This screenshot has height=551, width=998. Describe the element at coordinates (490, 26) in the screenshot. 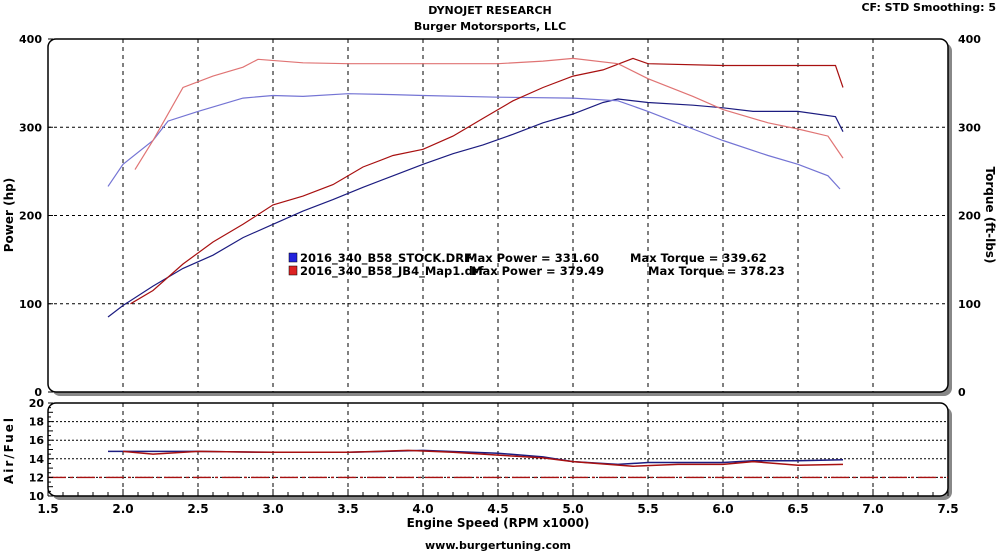

I see `chart-subtitle: Burger Motorsports, LLC` at that location.